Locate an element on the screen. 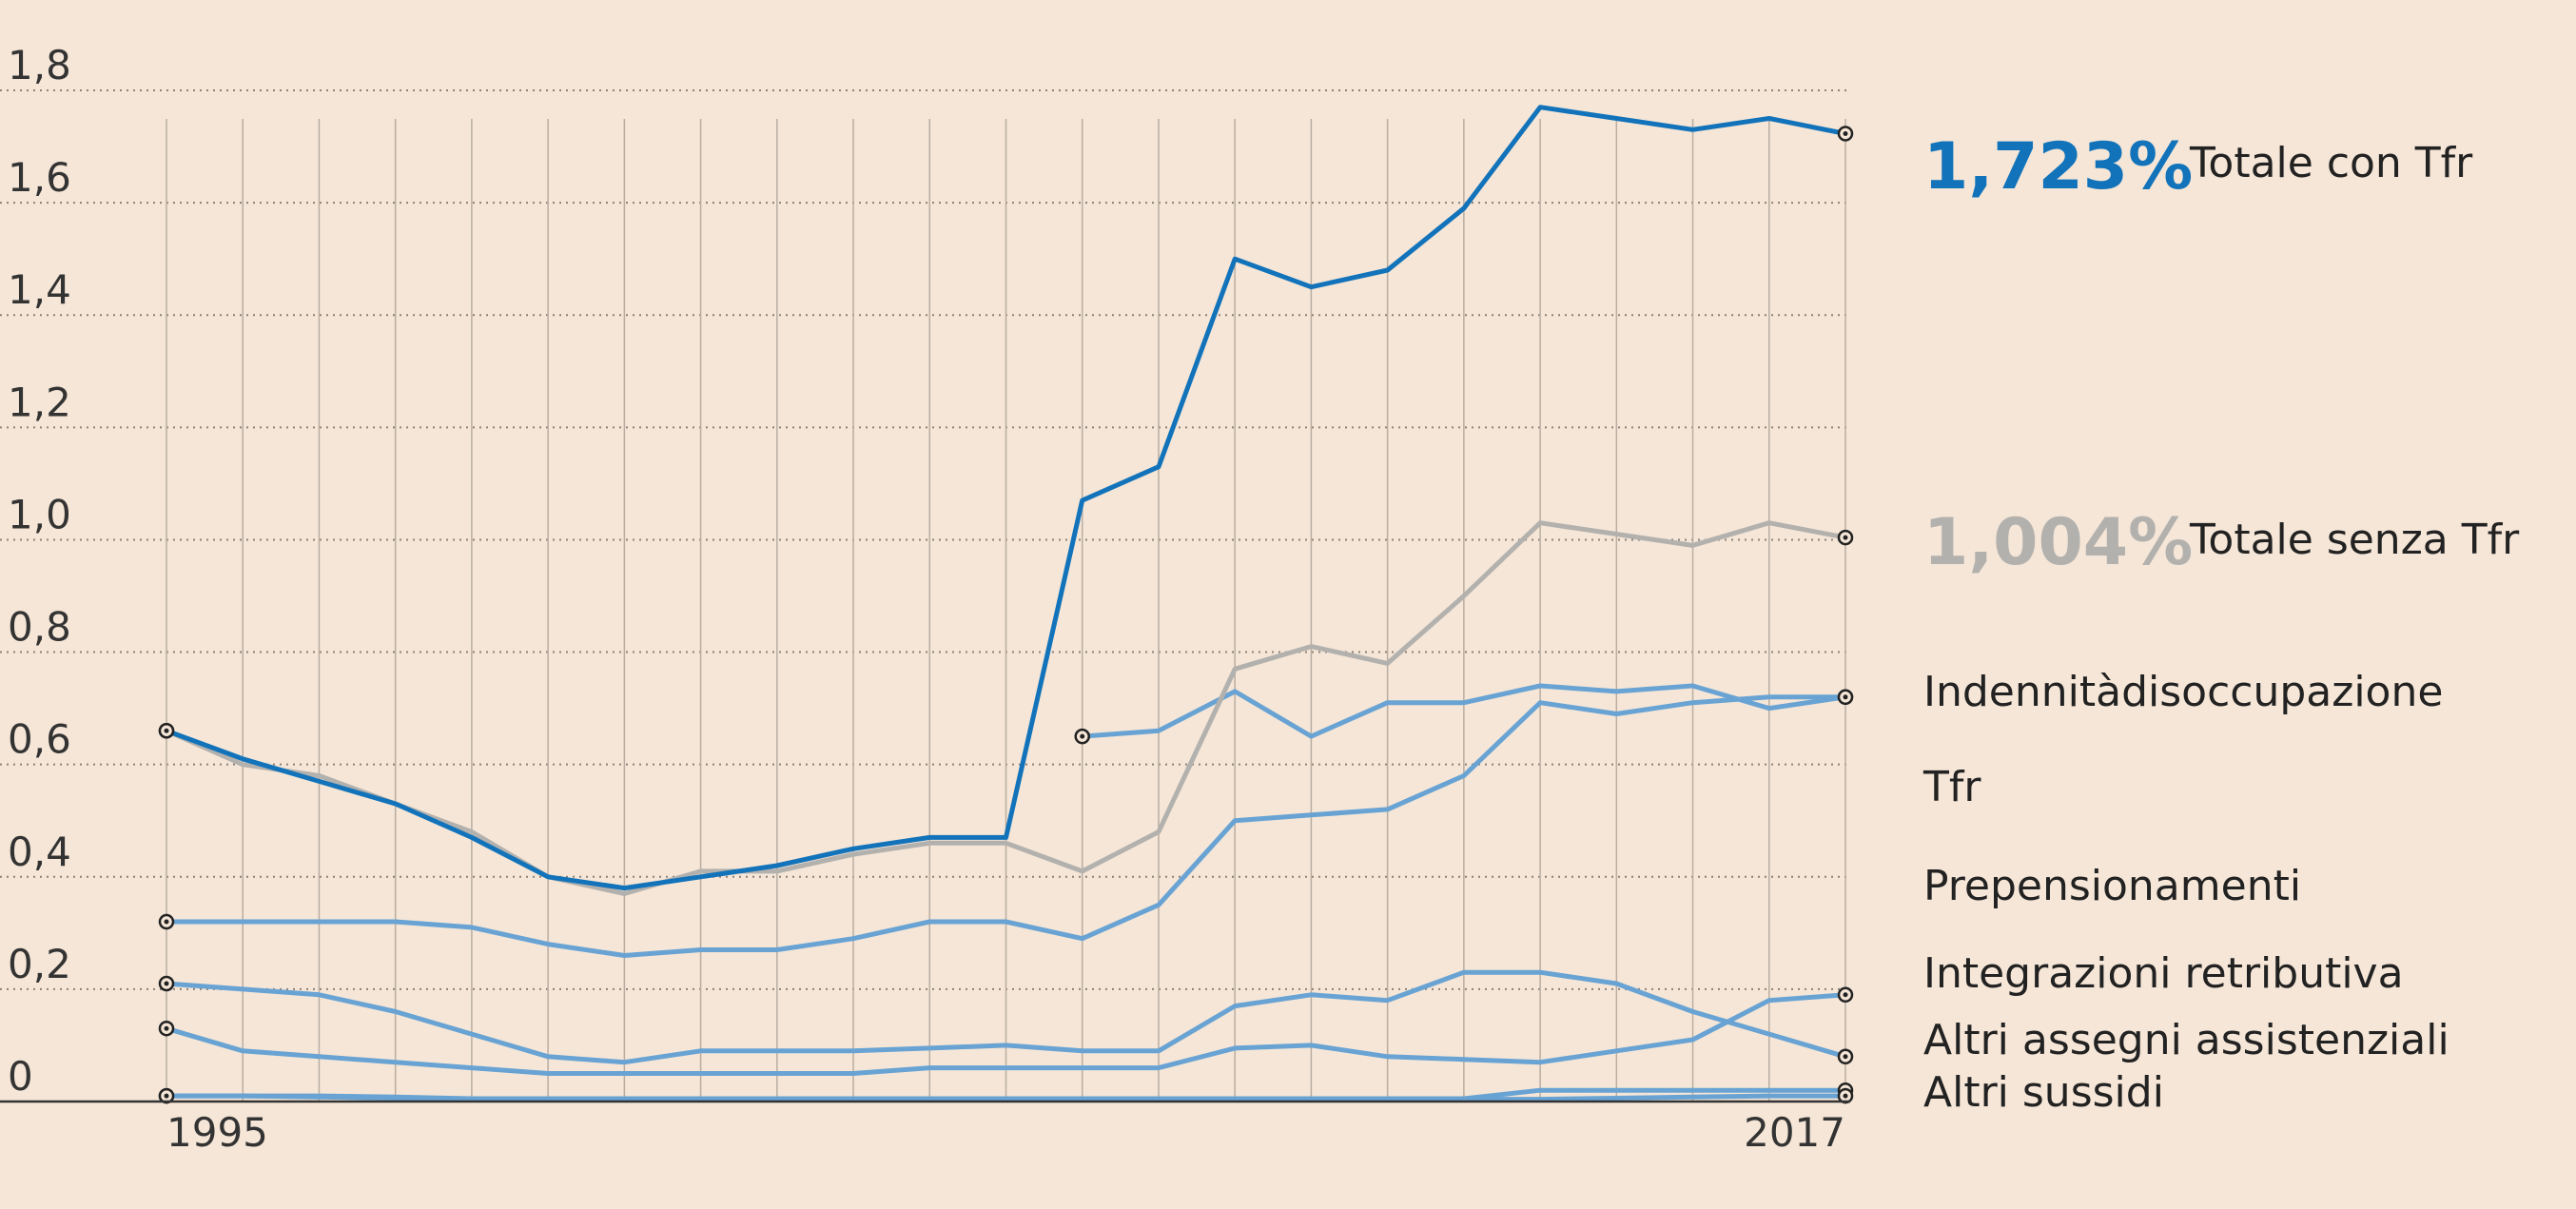  series-line-indennit-disoccupazione is located at coordinates (1464, 711).